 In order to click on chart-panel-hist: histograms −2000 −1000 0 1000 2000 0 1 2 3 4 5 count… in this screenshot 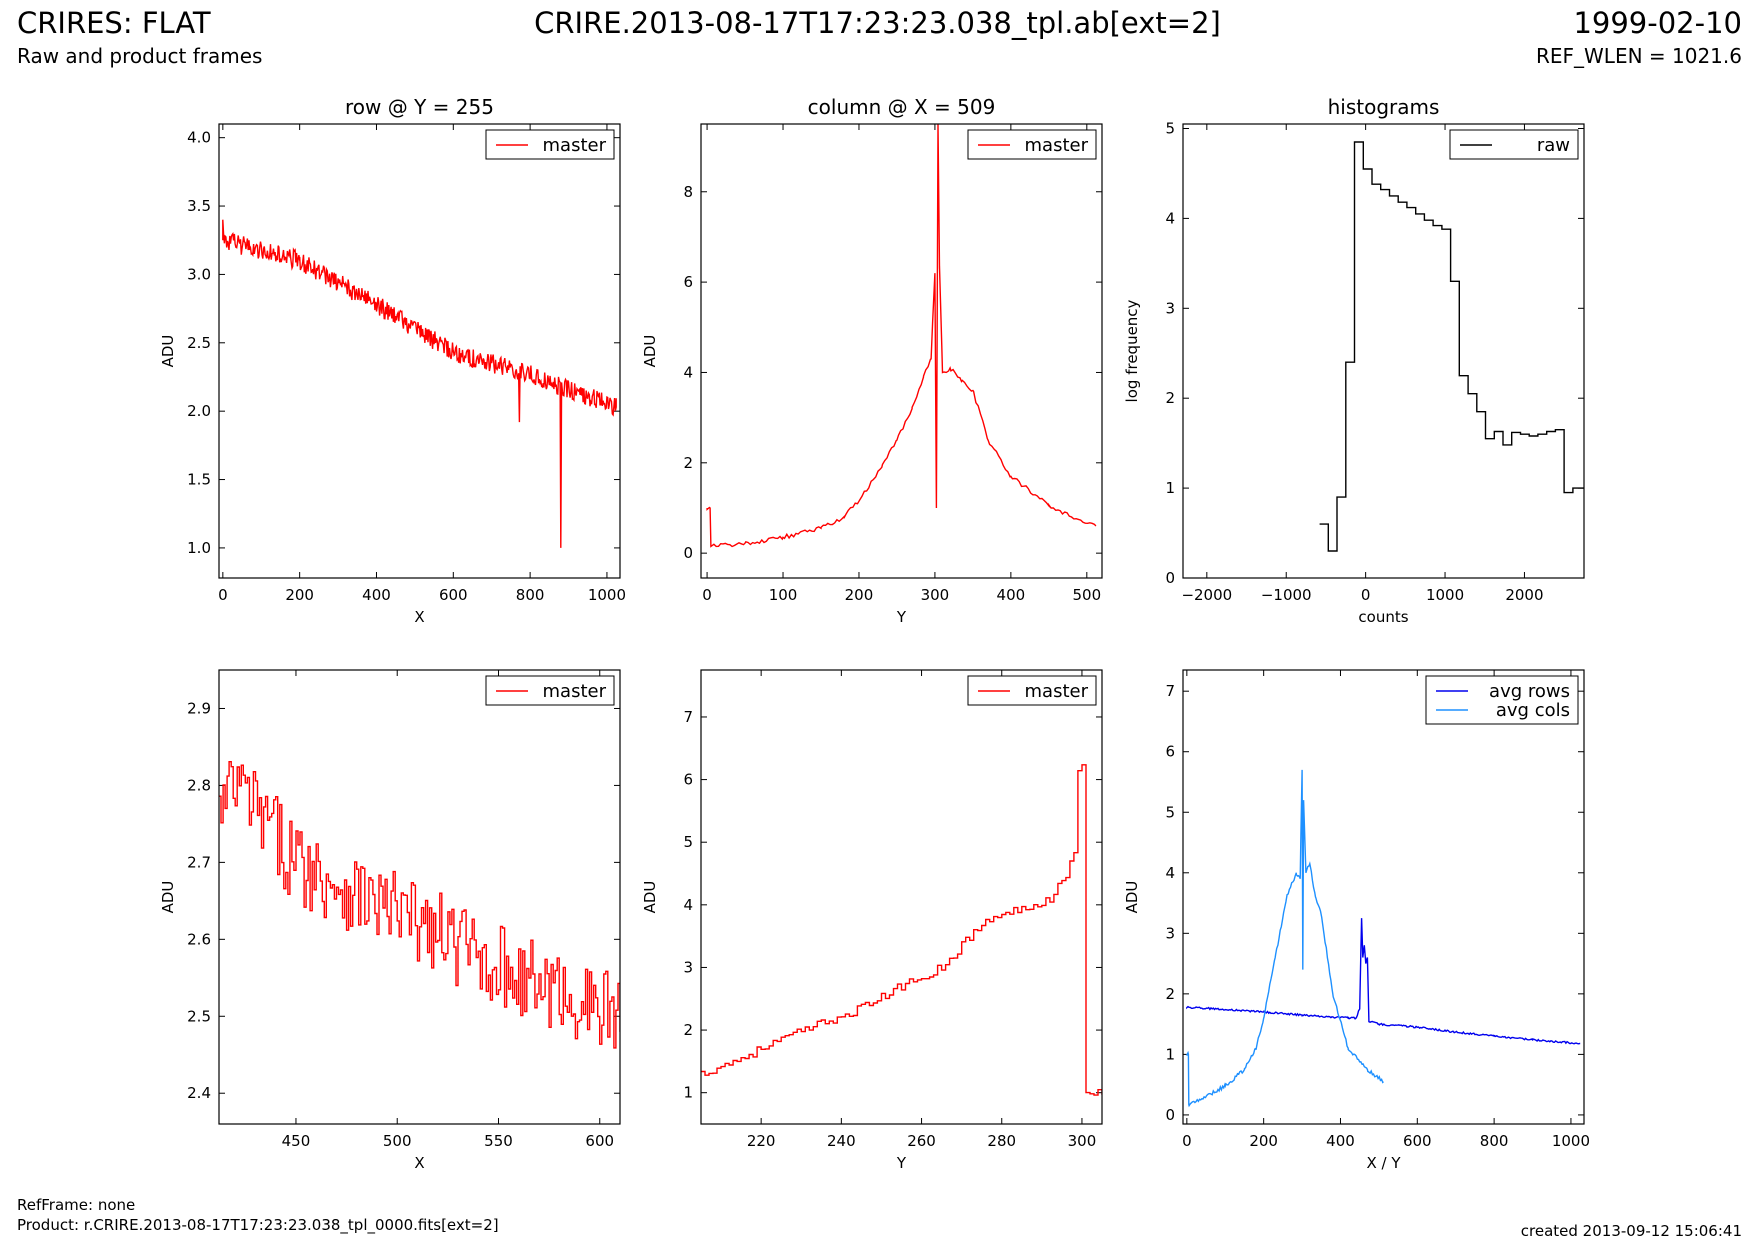, I will do `click(1354, 360)`.